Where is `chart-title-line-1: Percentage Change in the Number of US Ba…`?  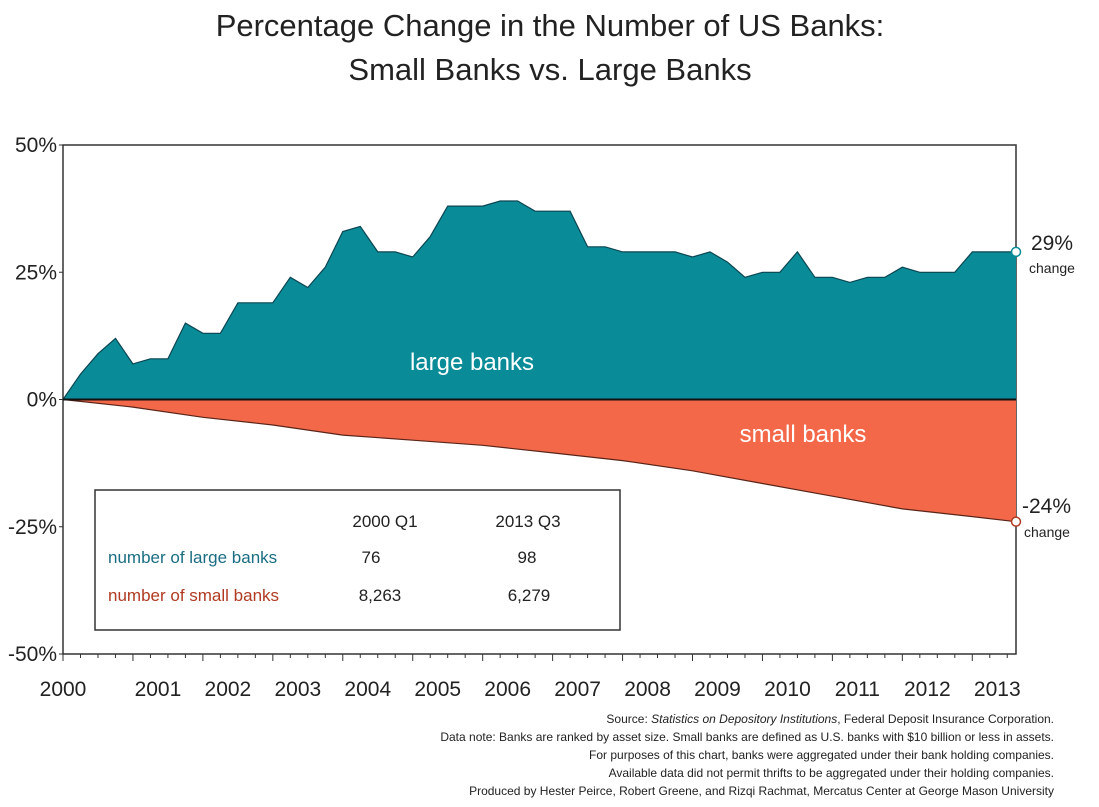 chart-title-line-1: Percentage Change in the Number of US Ba… is located at coordinates (550, 25).